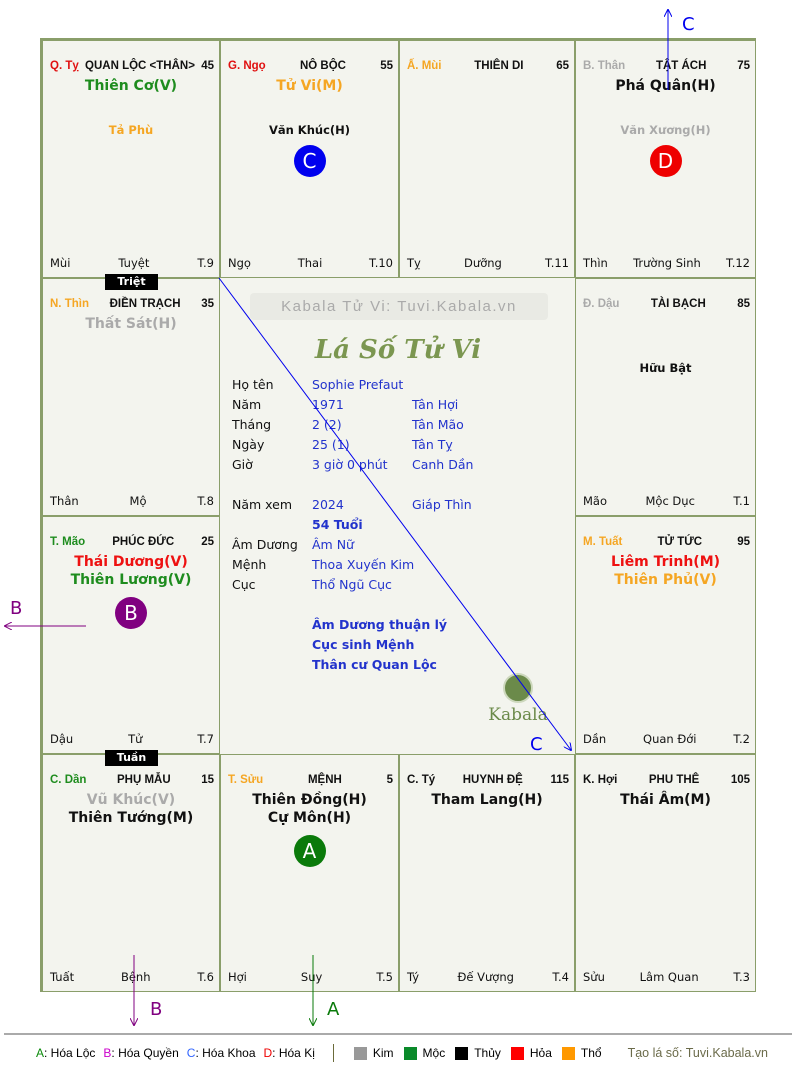 Image resolution: width=796 pixels, height=1070 pixels. Describe the element at coordinates (135, 977) in the screenshot. I see `palace-stage: Bệnh` at that location.